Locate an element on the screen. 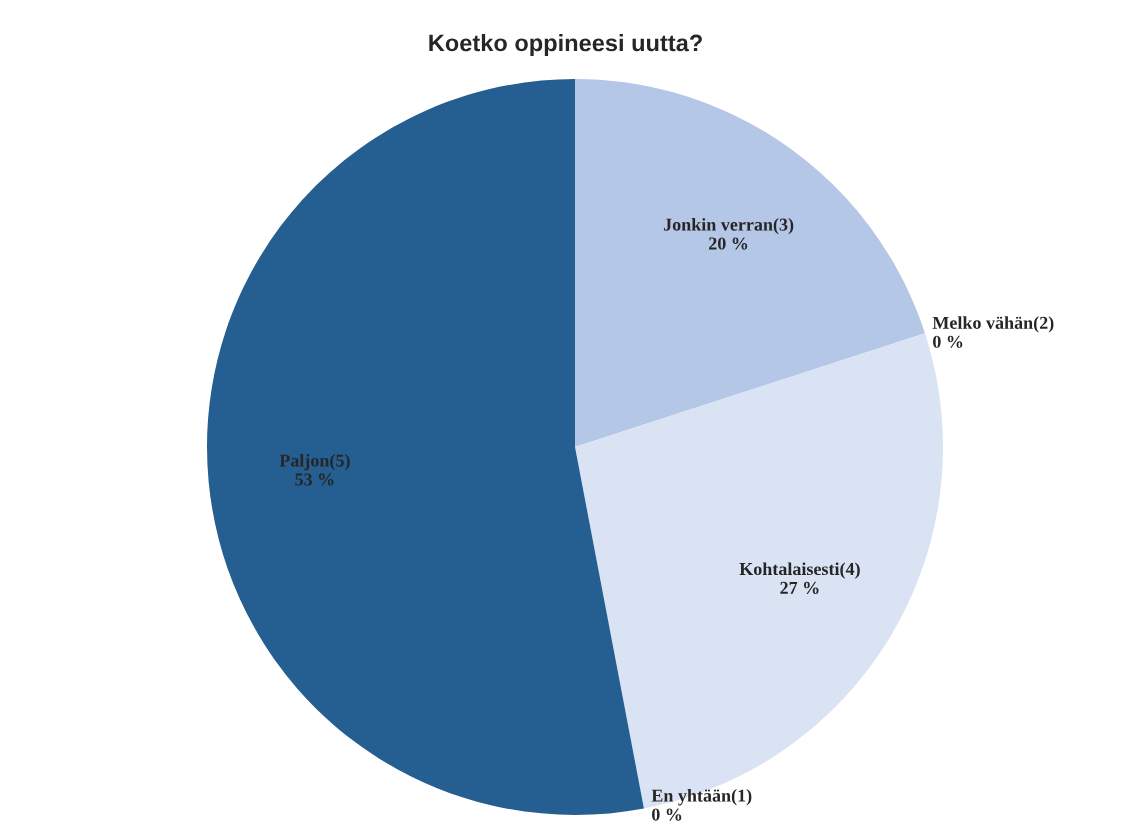 The width and height of the screenshot is (1131, 836). pie-slice is located at coordinates (750, 263).